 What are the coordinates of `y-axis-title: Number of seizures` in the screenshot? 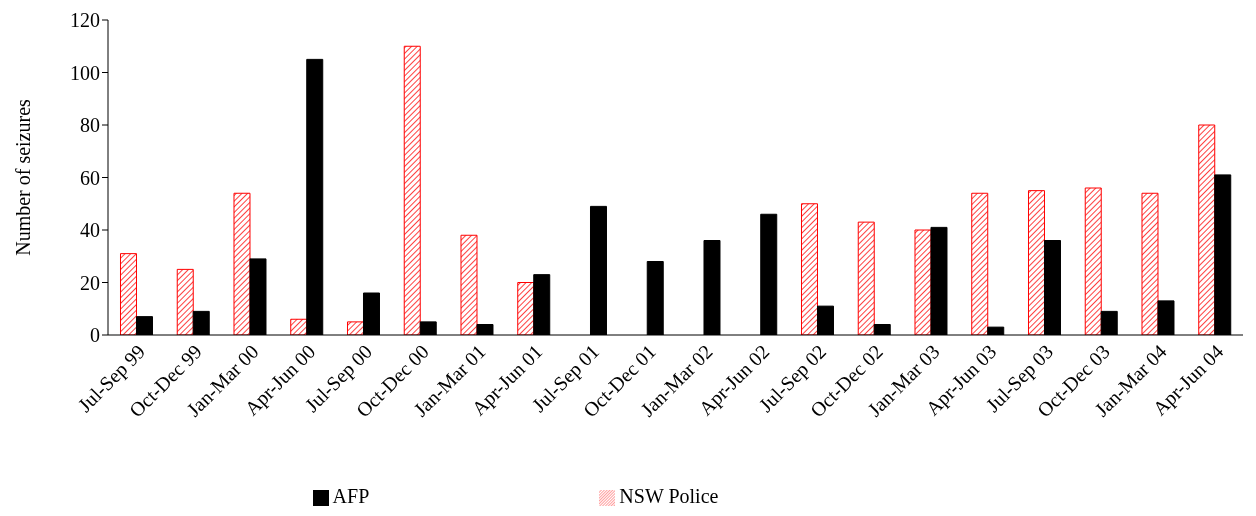 It's located at (23, 177).